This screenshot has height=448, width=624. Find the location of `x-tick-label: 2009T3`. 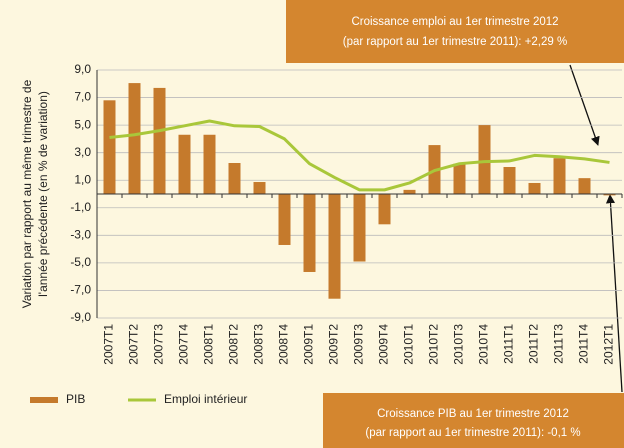

x-tick-label: 2009T3 is located at coordinates (359, 344).